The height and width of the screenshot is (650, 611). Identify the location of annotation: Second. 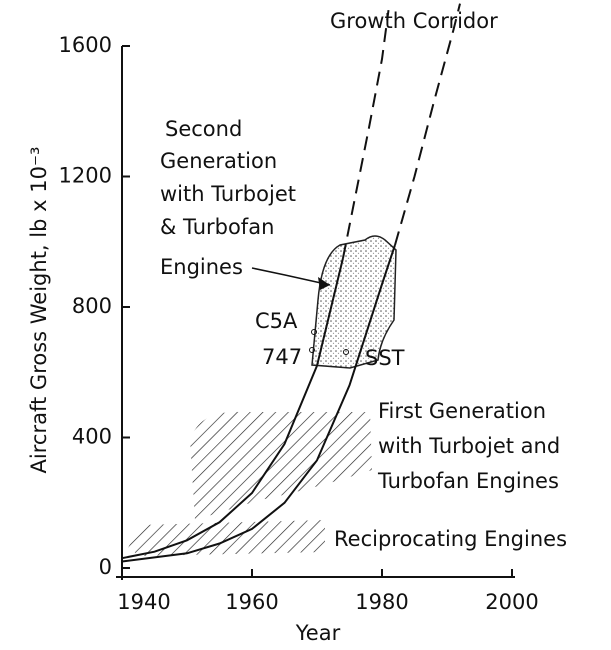
(203, 129).